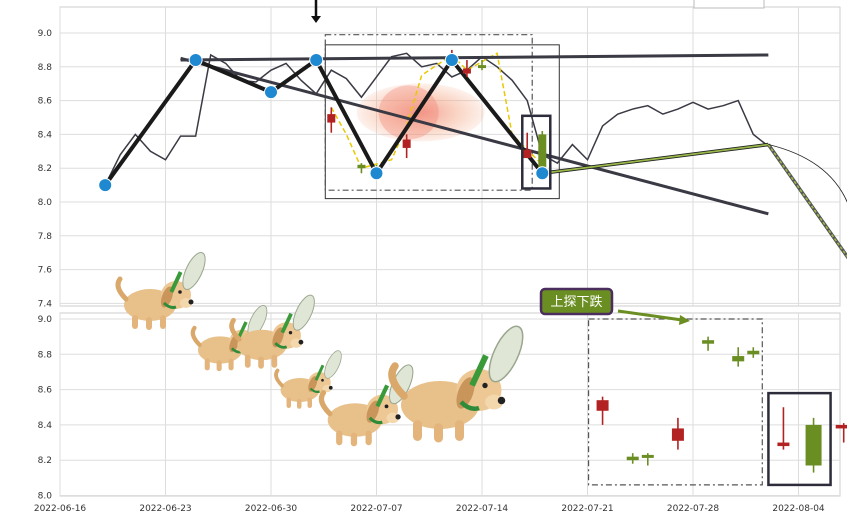  Describe the element at coordinates (45, 355) in the screenshot. I see `lower-y-tick-1: 8.8` at that location.